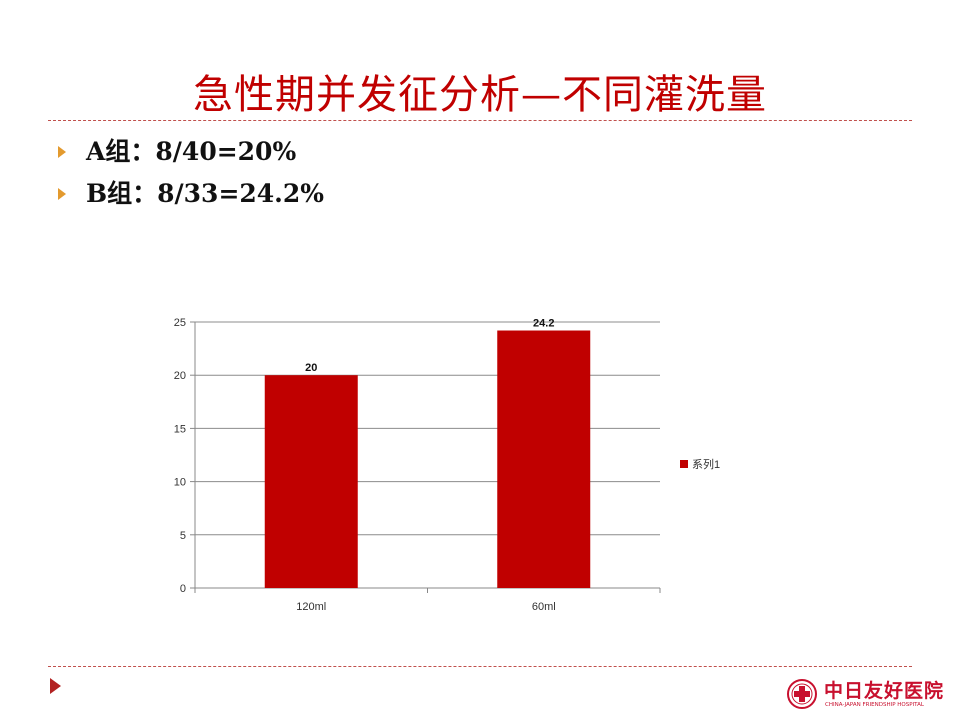  What do you see at coordinates (480, 120) in the screenshot?
I see `title-divider` at bounding box center [480, 120].